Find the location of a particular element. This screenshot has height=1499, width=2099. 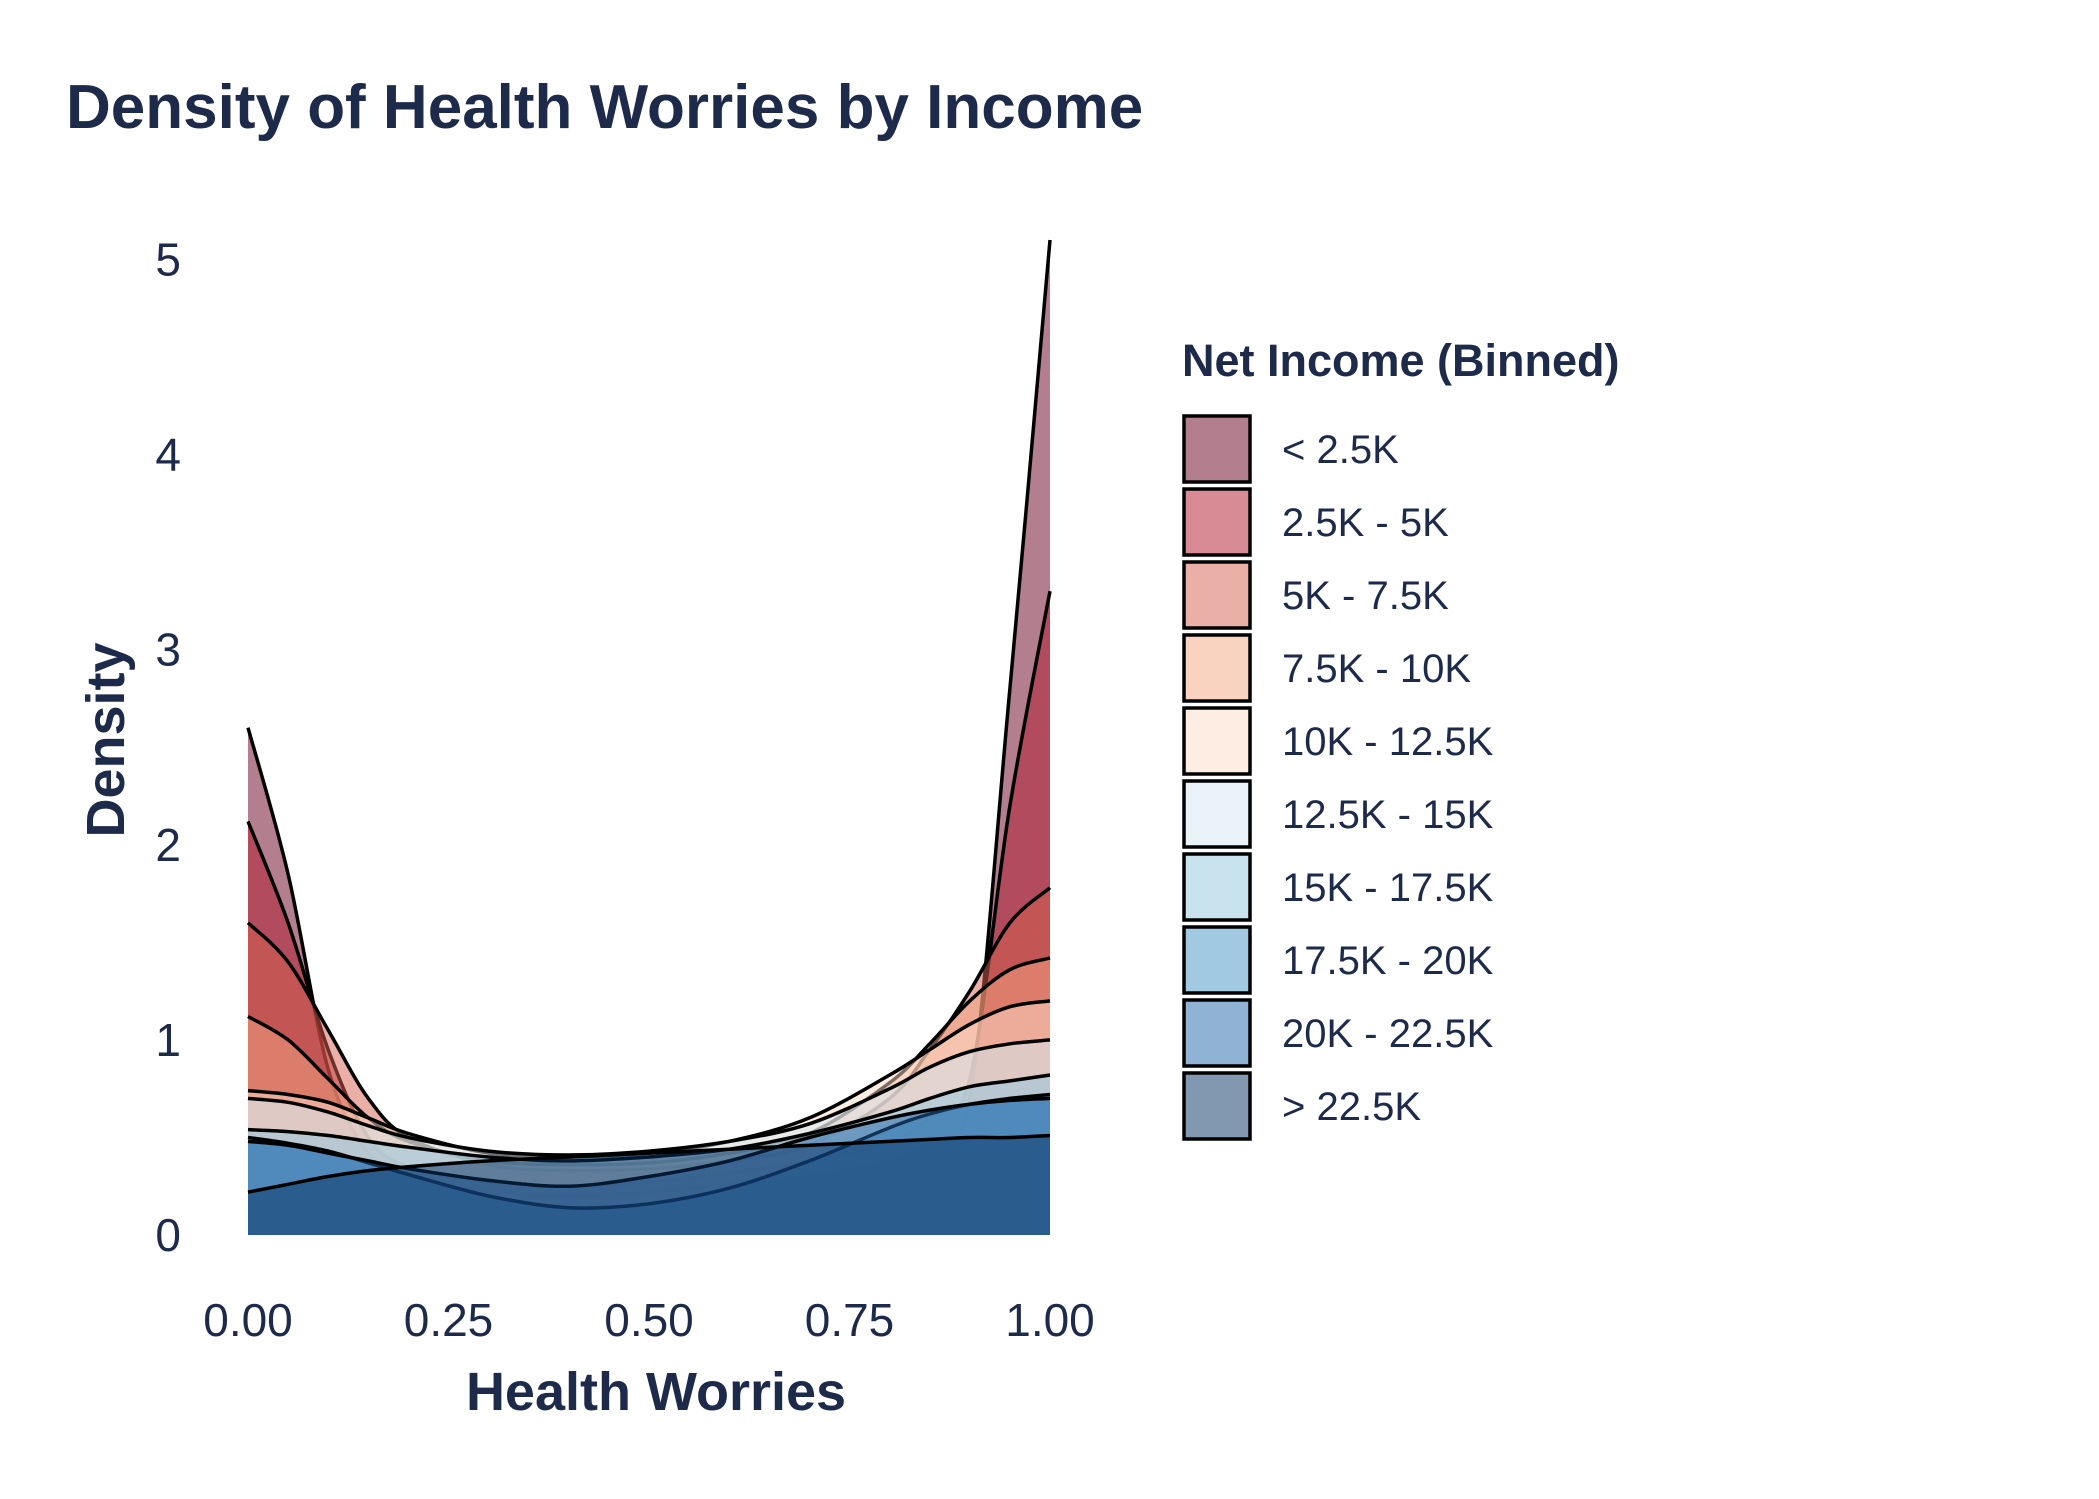

y-axis-title: Density is located at coordinates (106, 739).